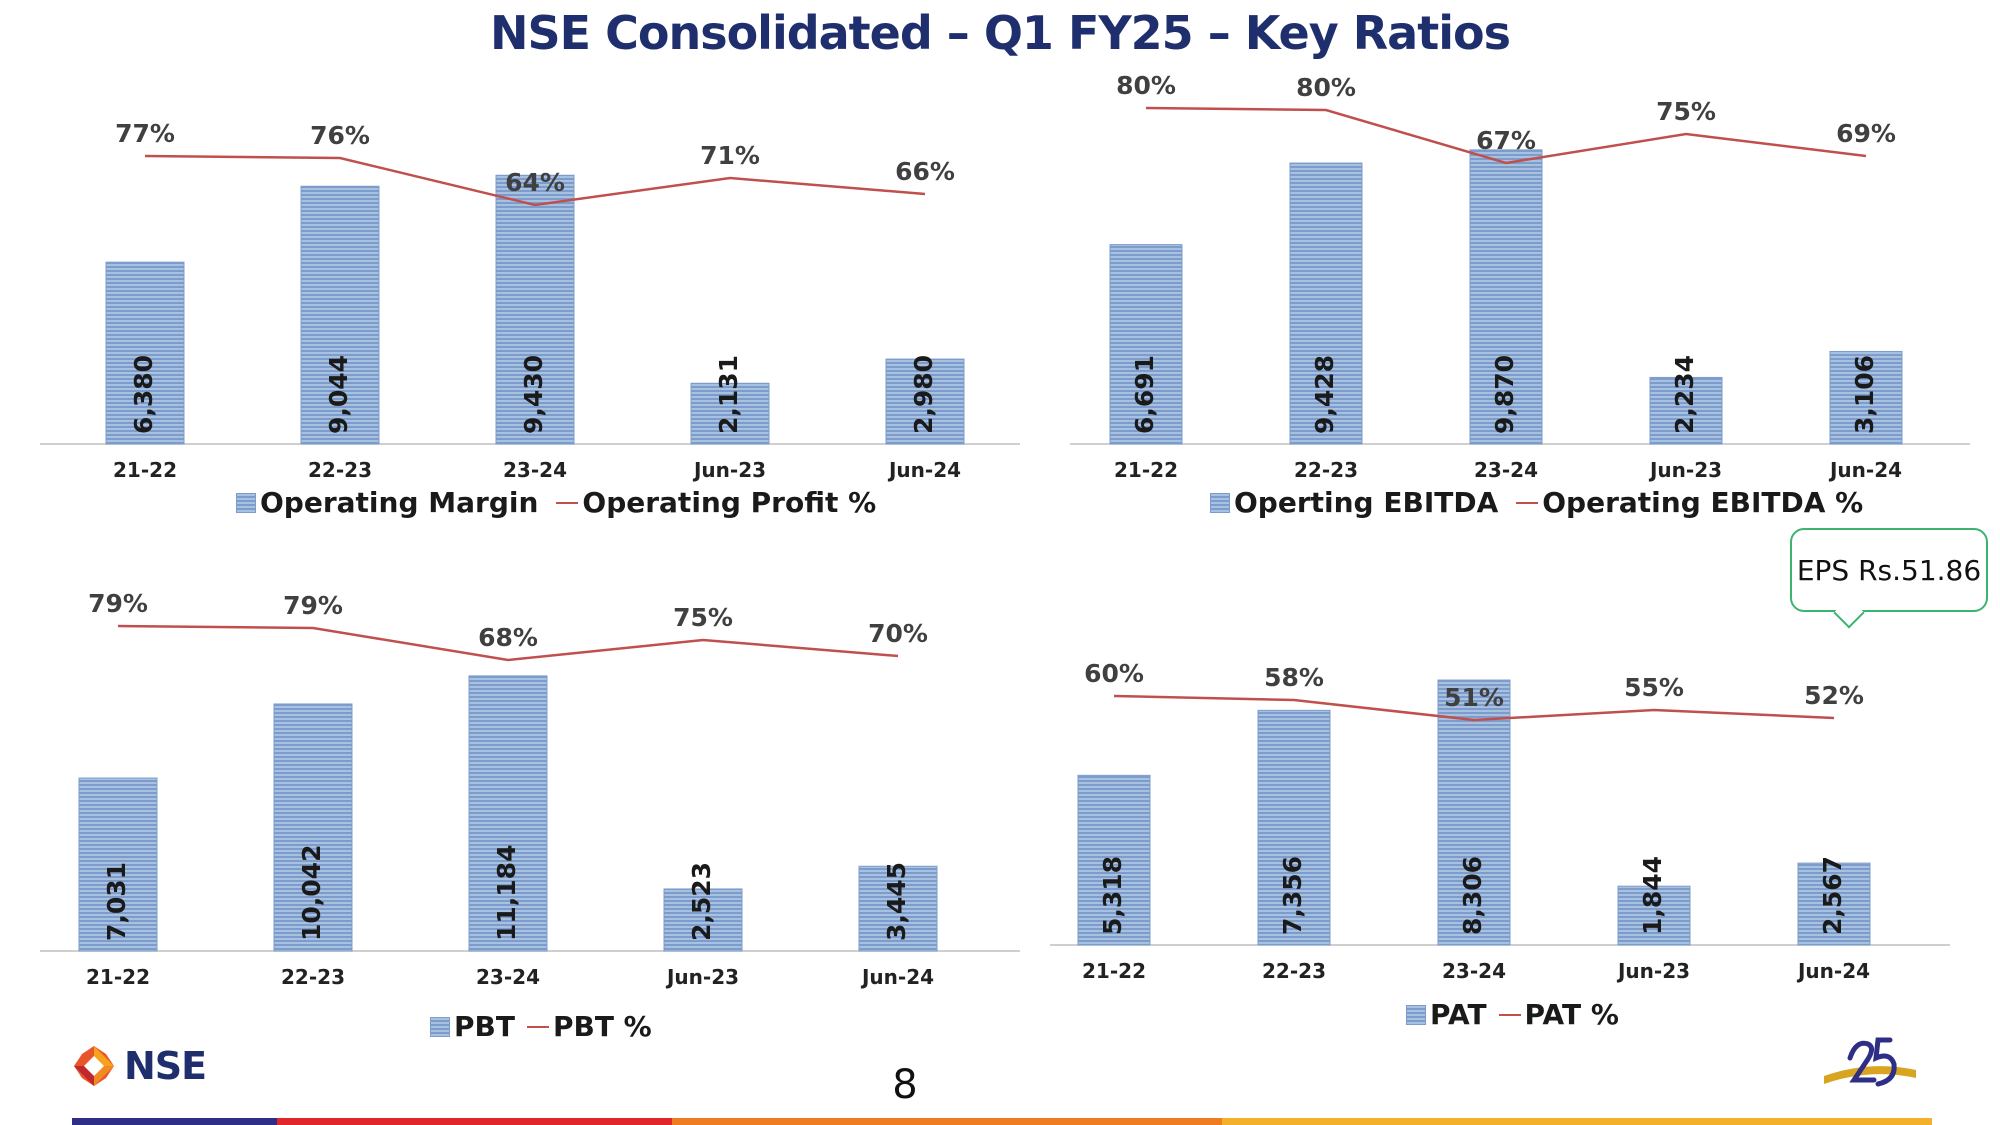  I want to click on bar-value-label: 6,691, so click(1144, 394).